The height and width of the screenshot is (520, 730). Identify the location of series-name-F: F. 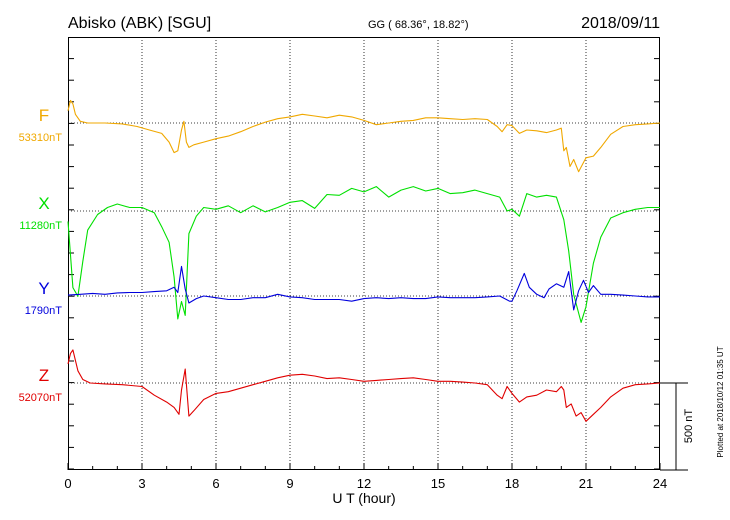
(44, 115).